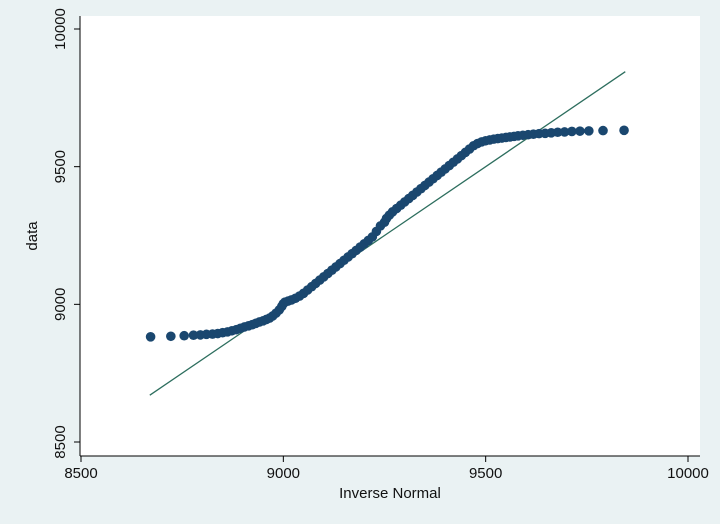 The image size is (720, 524). I want to click on y-axis-title: data, so click(32, 236).